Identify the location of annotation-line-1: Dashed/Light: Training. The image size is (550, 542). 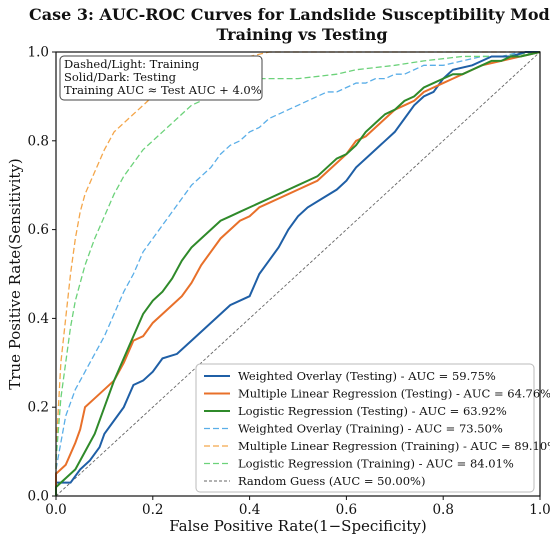
(132, 64).